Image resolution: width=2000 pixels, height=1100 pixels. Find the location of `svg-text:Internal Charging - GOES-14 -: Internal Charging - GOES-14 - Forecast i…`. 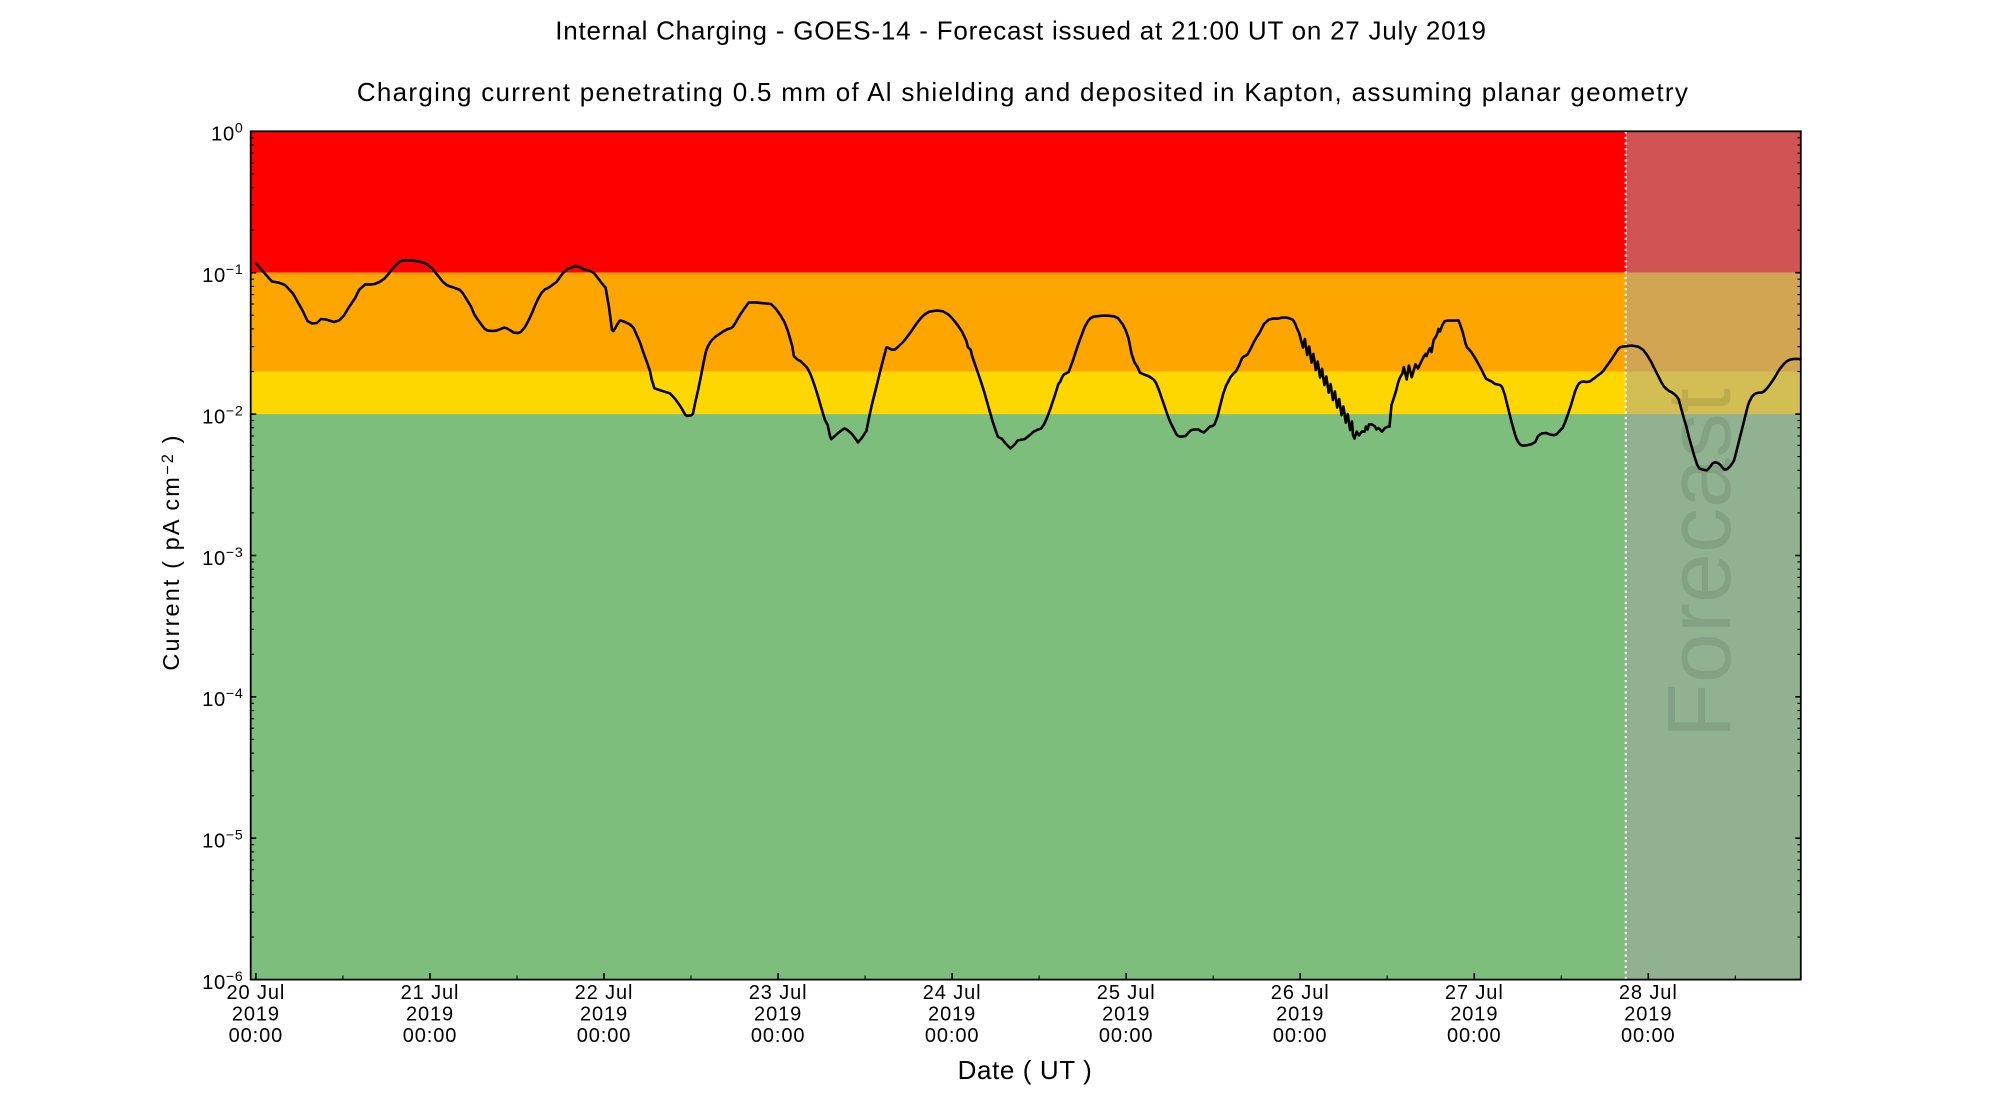

svg-text:Internal Charging - GOES-14 -: Internal Charging - GOES-14 - Forecast i… is located at coordinates (1021, 31).